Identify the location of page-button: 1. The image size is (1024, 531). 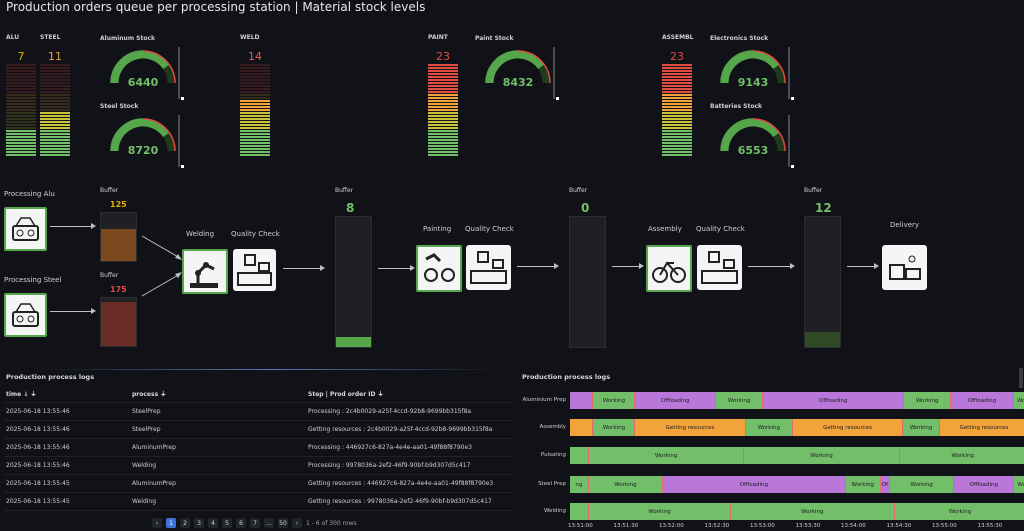
(171, 523).